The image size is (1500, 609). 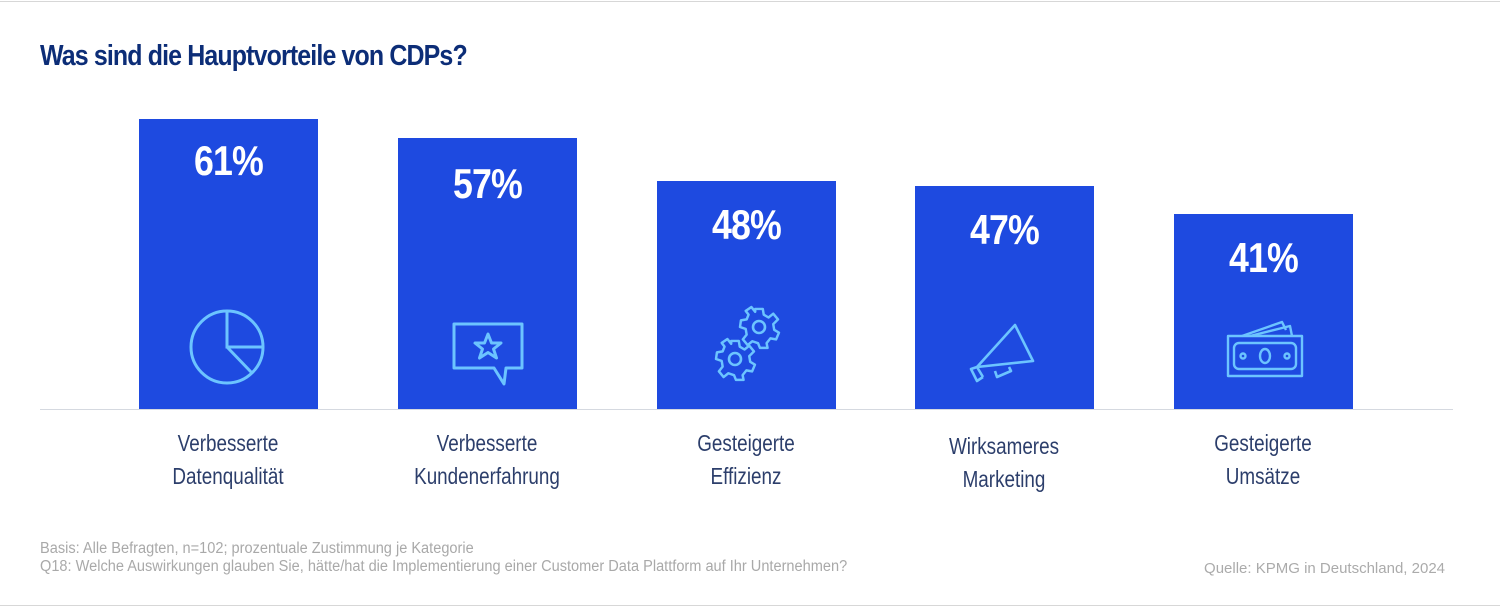 What do you see at coordinates (228, 476) in the screenshot?
I see `label-line: Datenqualität` at bounding box center [228, 476].